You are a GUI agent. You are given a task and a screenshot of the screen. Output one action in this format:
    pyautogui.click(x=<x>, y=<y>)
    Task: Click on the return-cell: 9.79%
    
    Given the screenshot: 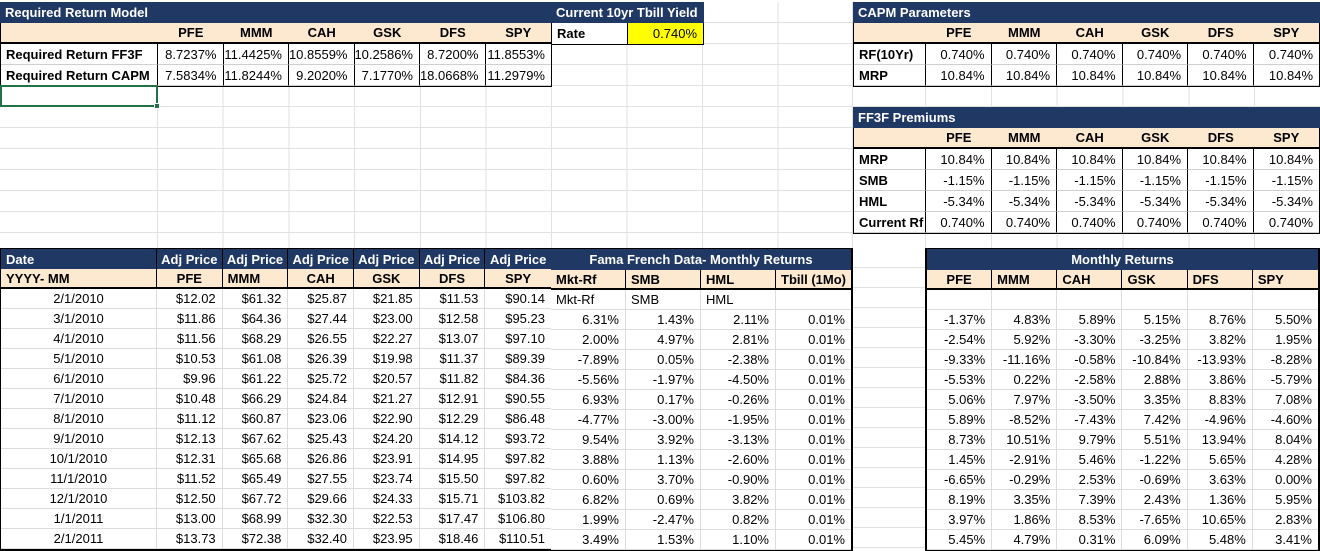 What is the action you would take?
    pyautogui.click(x=1090, y=440)
    